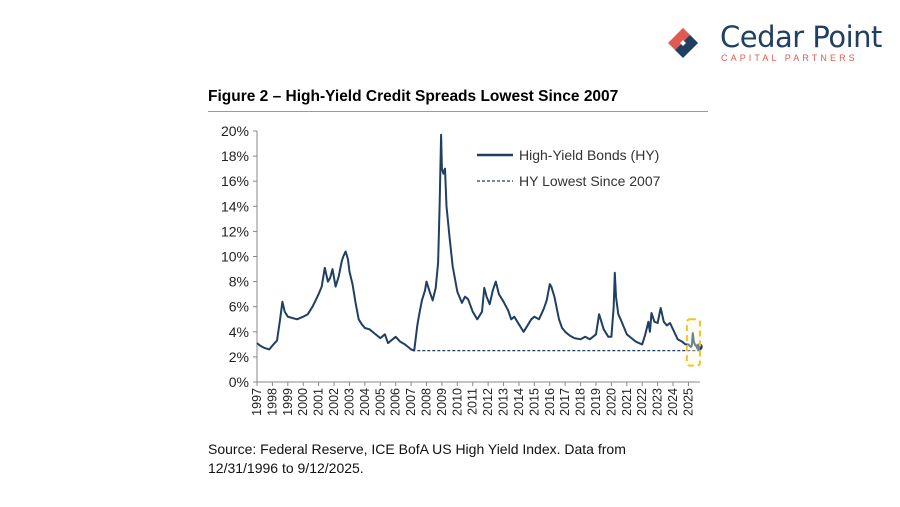 This screenshot has height=507, width=900. I want to click on x-tick-label: 2006, so click(396, 402).